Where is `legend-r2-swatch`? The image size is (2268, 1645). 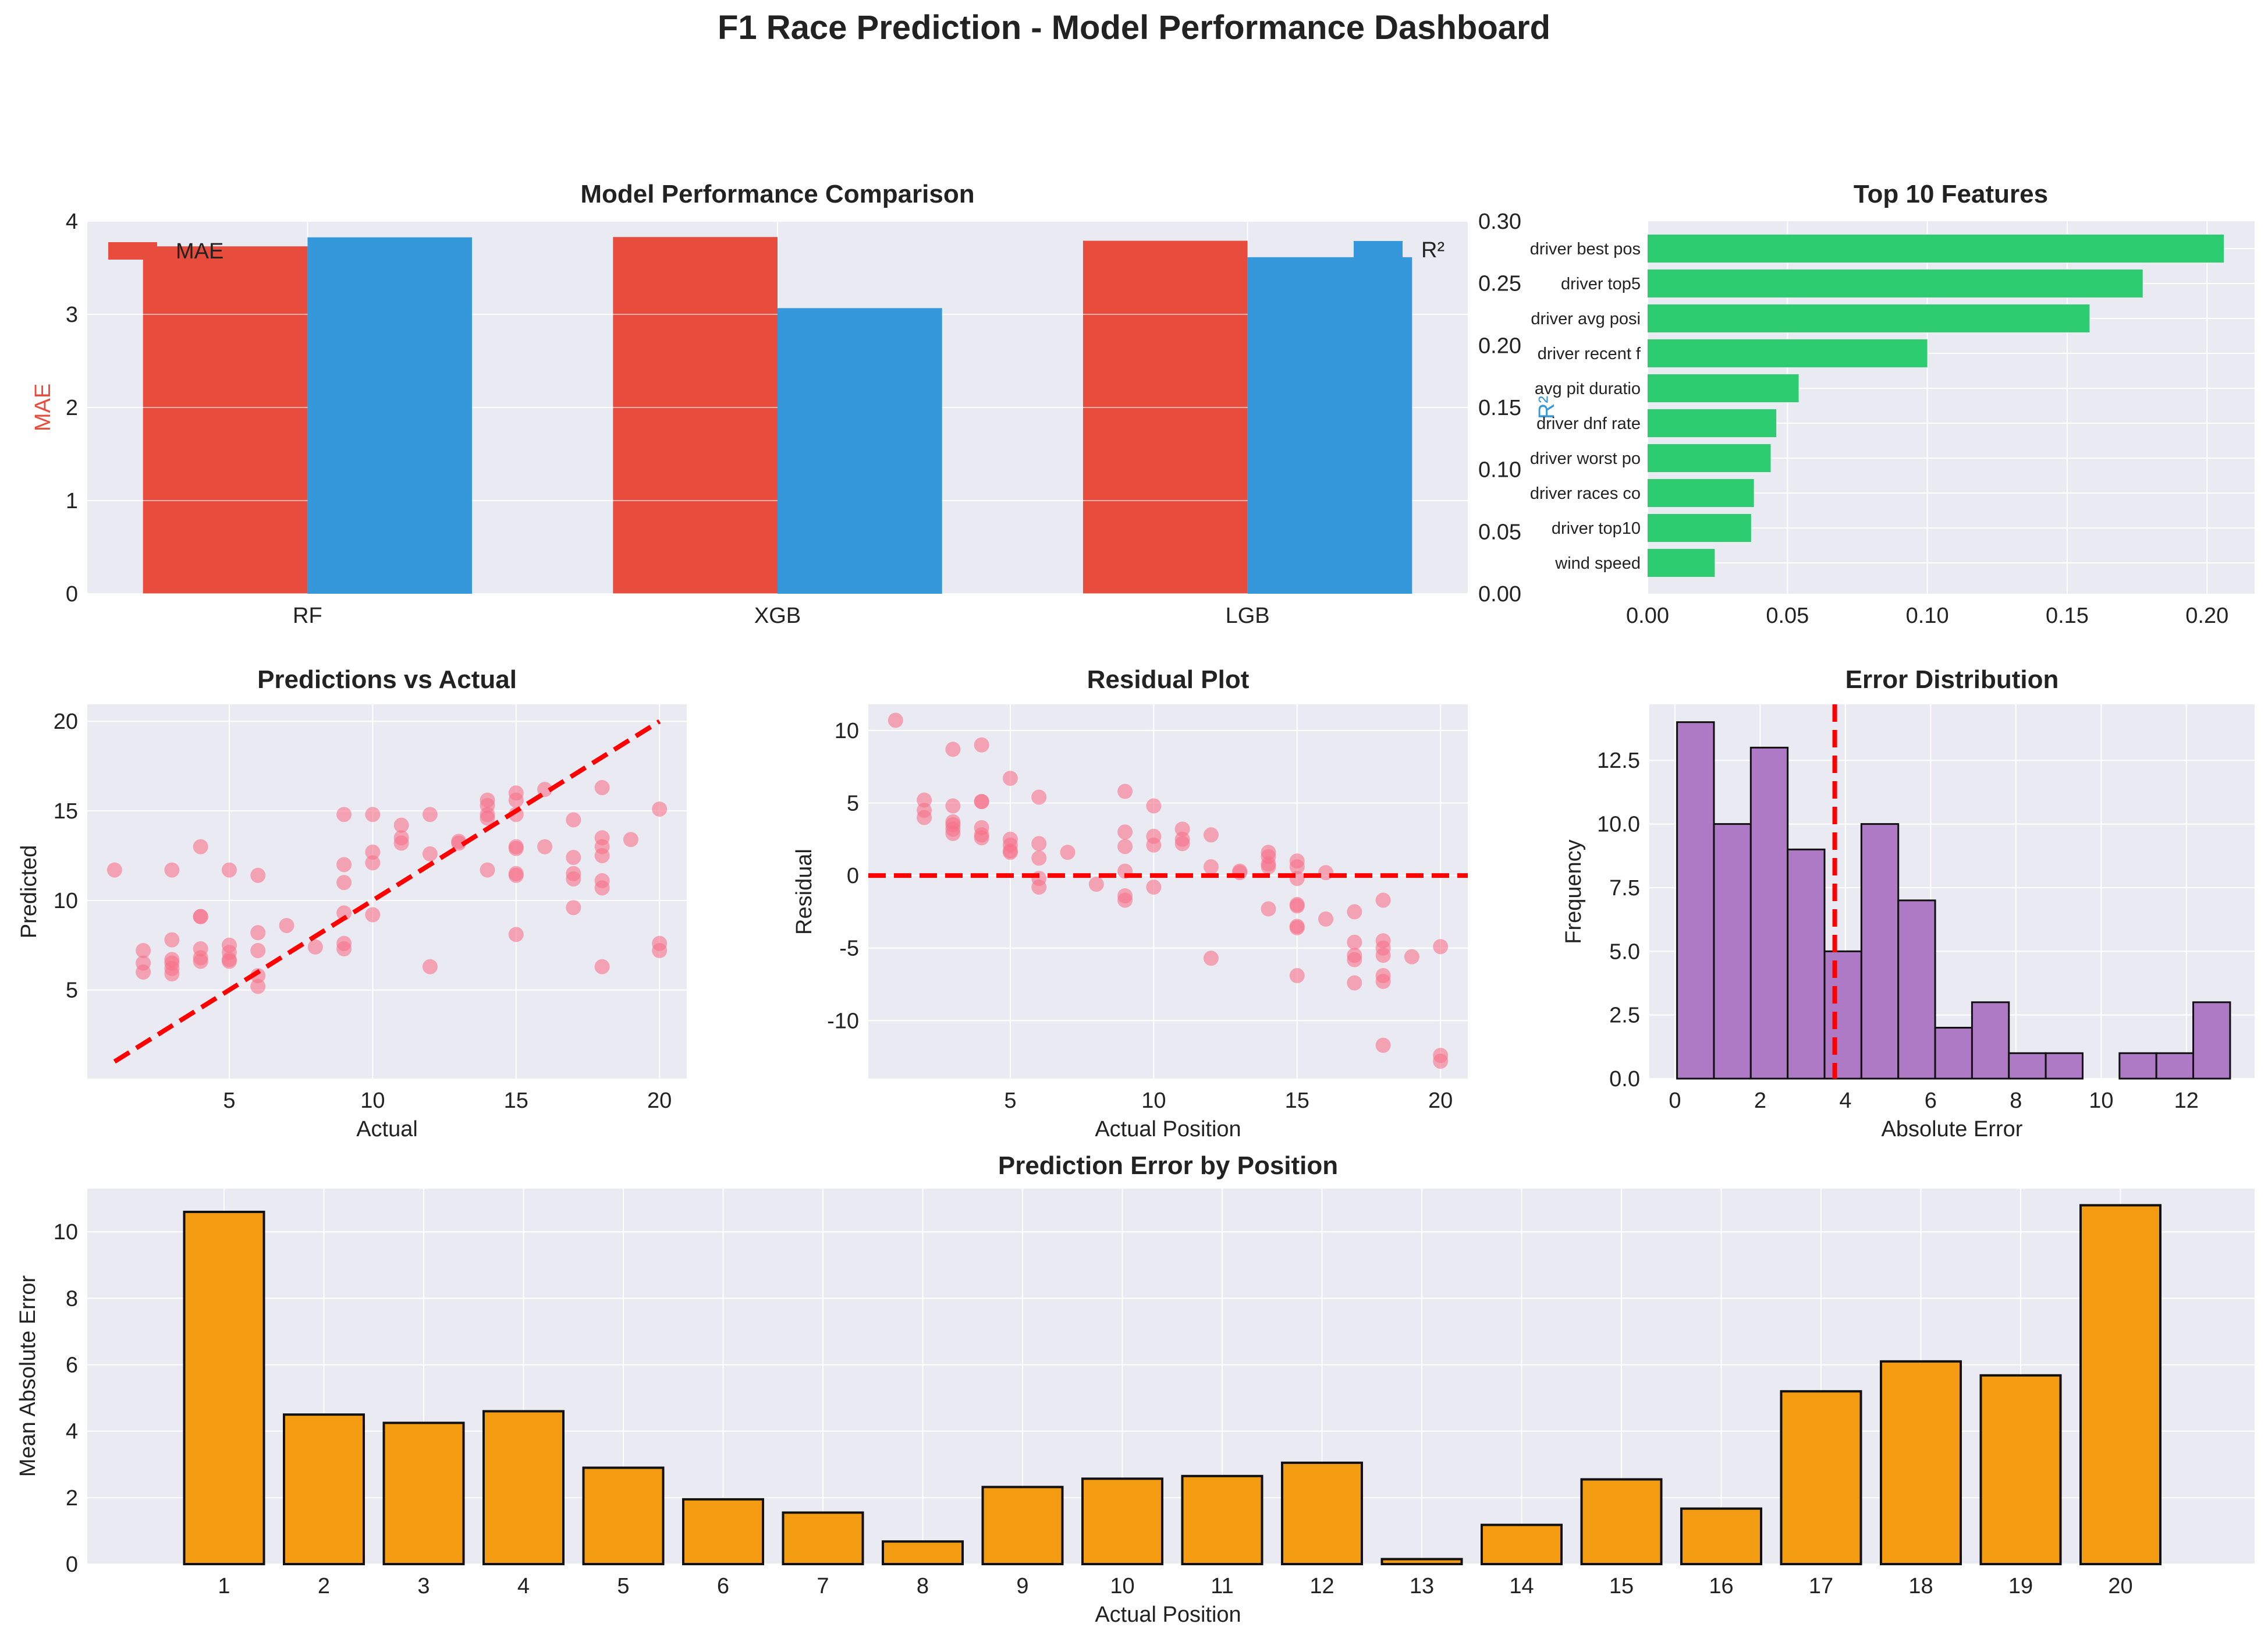
legend-r2-swatch is located at coordinates (1378, 249).